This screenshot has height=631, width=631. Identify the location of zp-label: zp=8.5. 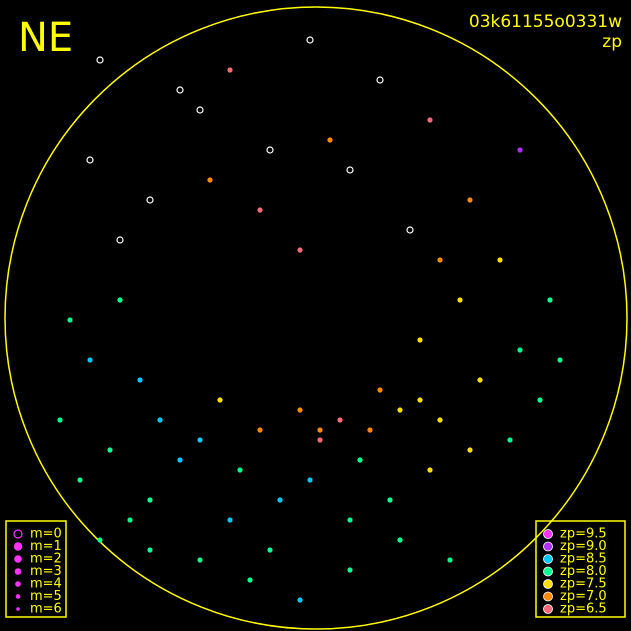
(583, 559).